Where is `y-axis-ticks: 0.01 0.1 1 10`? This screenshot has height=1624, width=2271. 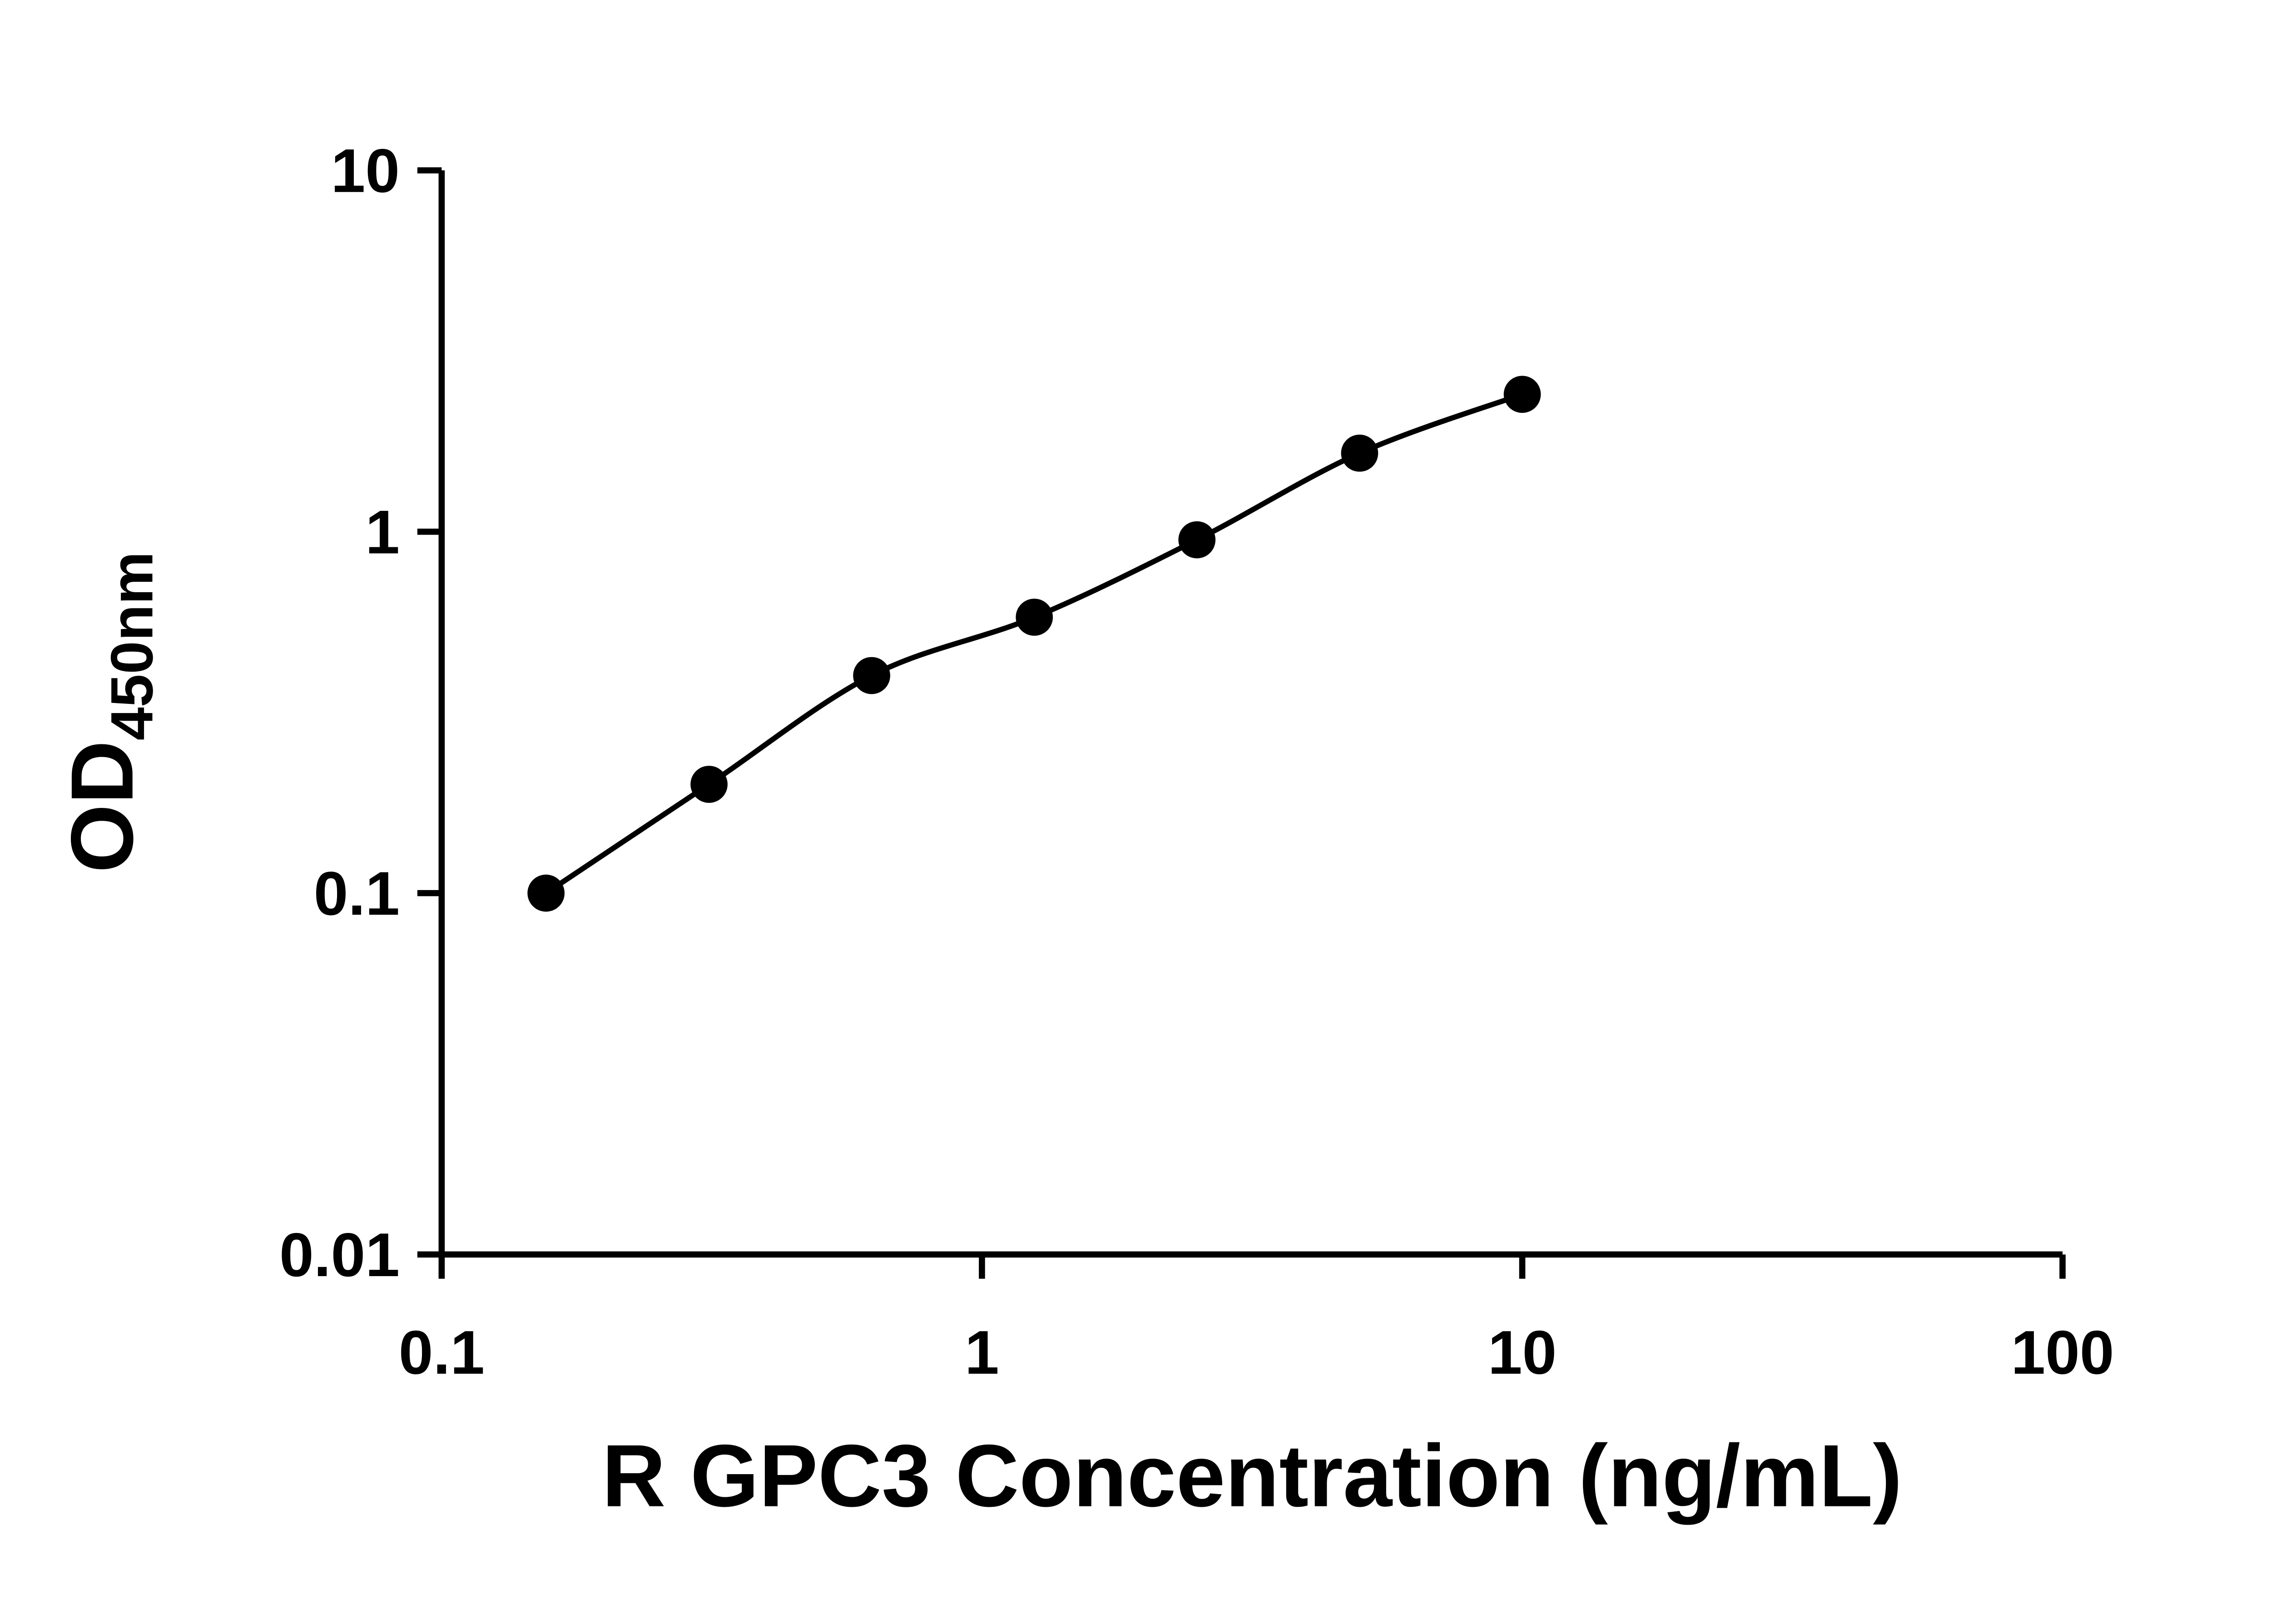
y-axis-ticks: 0.01 0.1 1 10 is located at coordinates (360, 712).